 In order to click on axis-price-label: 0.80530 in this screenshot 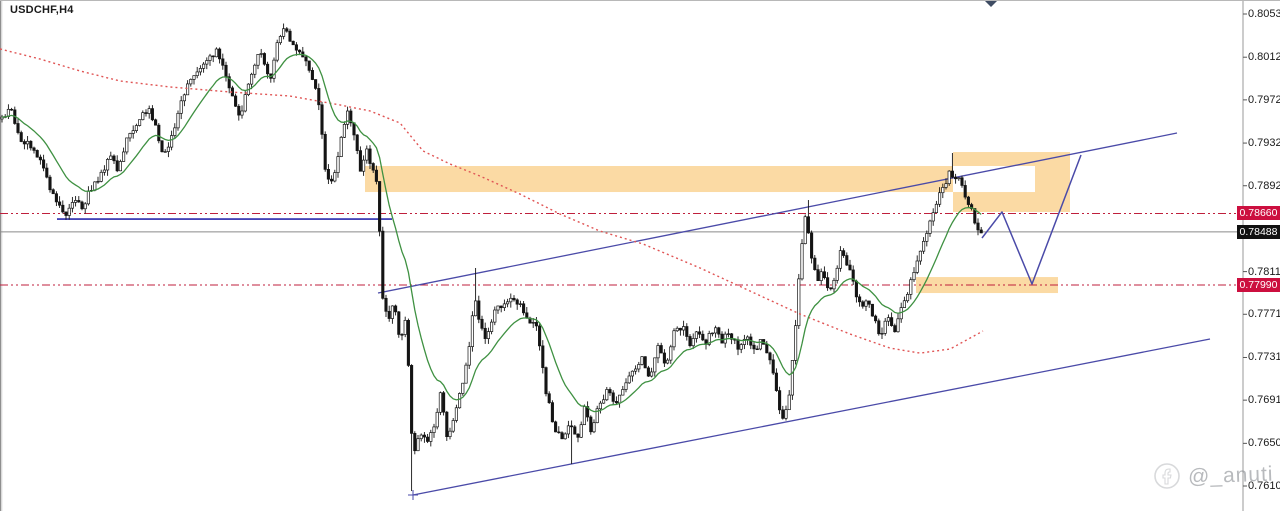, I will do `click(1264, 14)`.